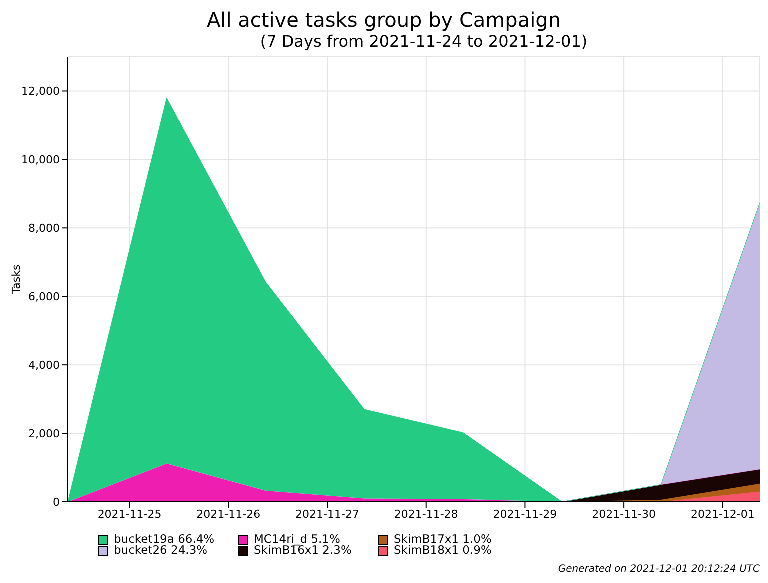  I want to click on x-tick-label: 2021-11-27, so click(328, 514).